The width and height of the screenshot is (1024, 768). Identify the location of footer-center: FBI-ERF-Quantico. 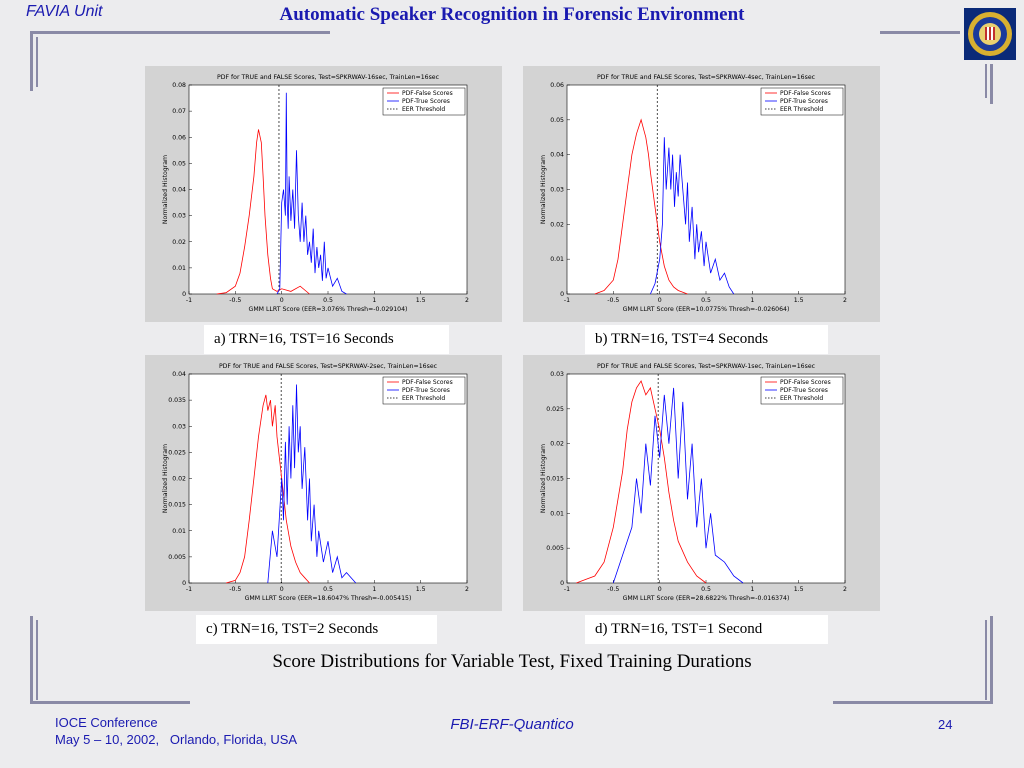
(512, 724).